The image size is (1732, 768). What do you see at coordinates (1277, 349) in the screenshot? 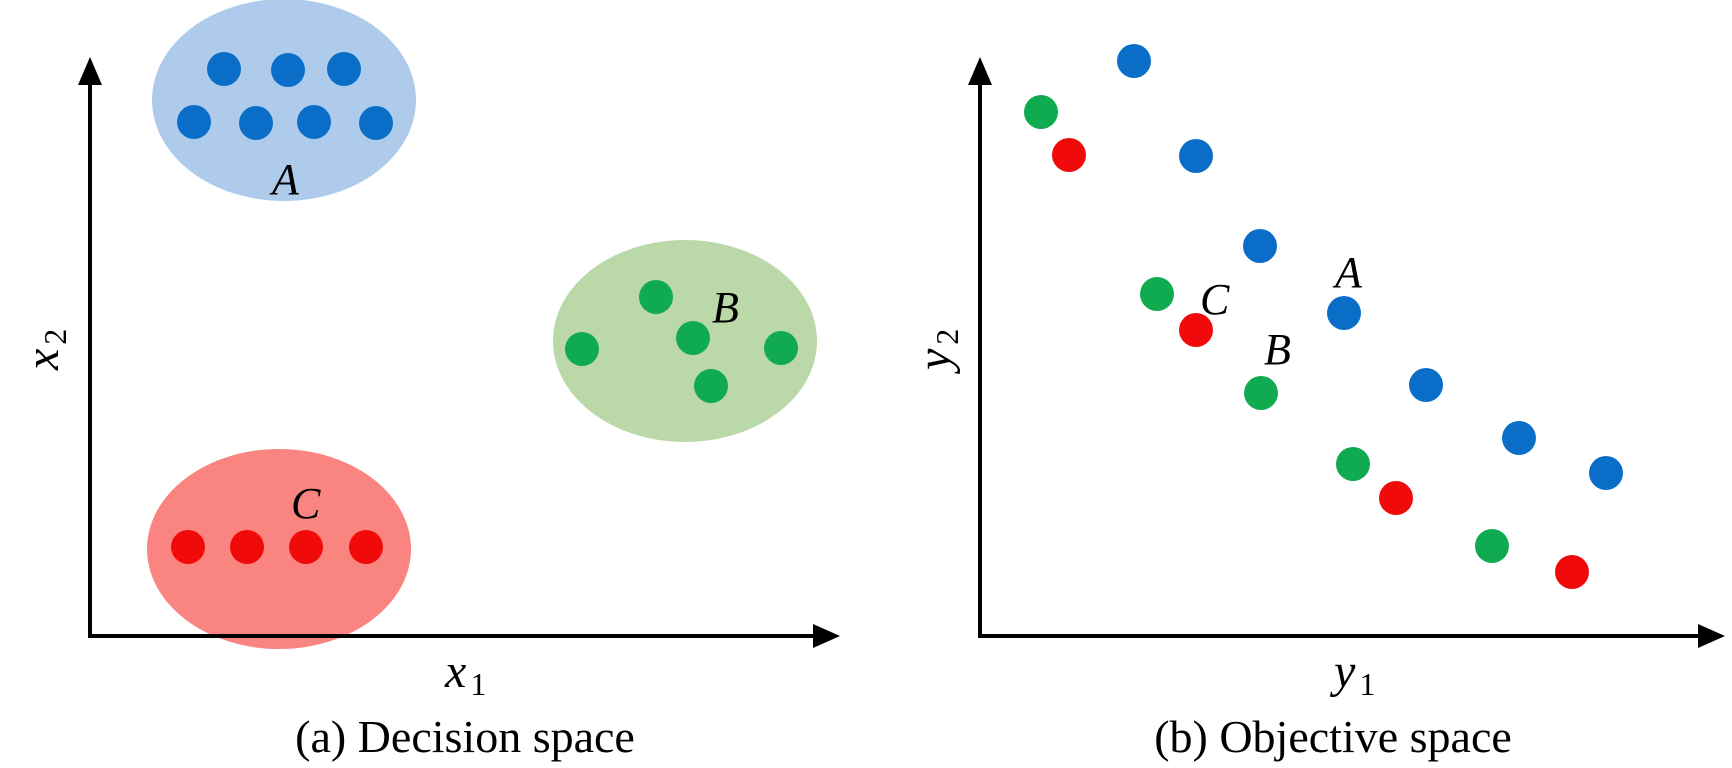
I see `series-b-label: B` at bounding box center [1277, 349].